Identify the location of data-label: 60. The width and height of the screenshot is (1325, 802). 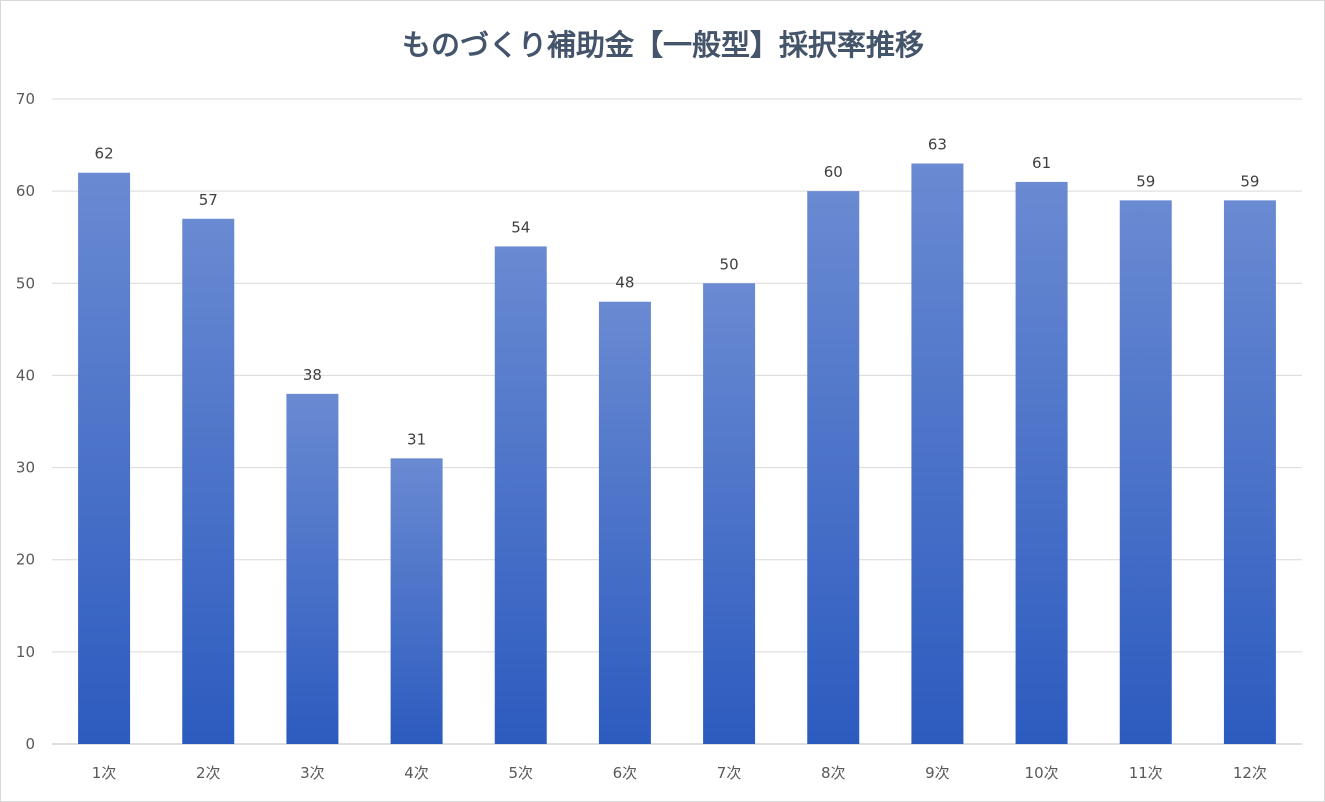
(833, 172).